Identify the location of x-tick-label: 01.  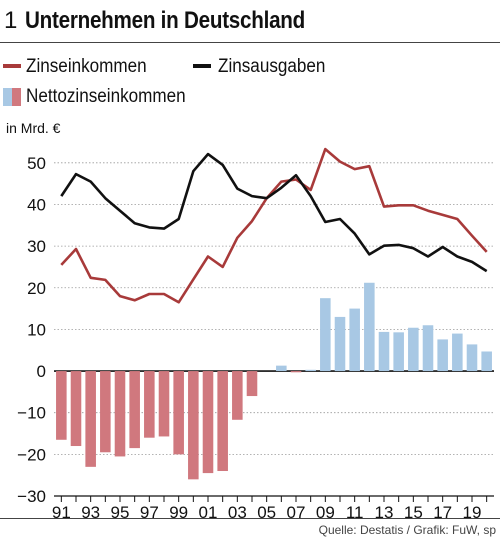
(208, 512).